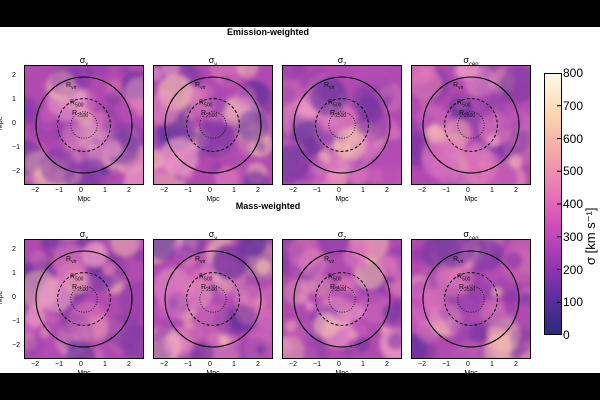 This screenshot has width=600, height=400. What do you see at coordinates (267, 32) in the screenshot?
I see `emission-weighted-title: Emission-weighted` at bounding box center [267, 32].